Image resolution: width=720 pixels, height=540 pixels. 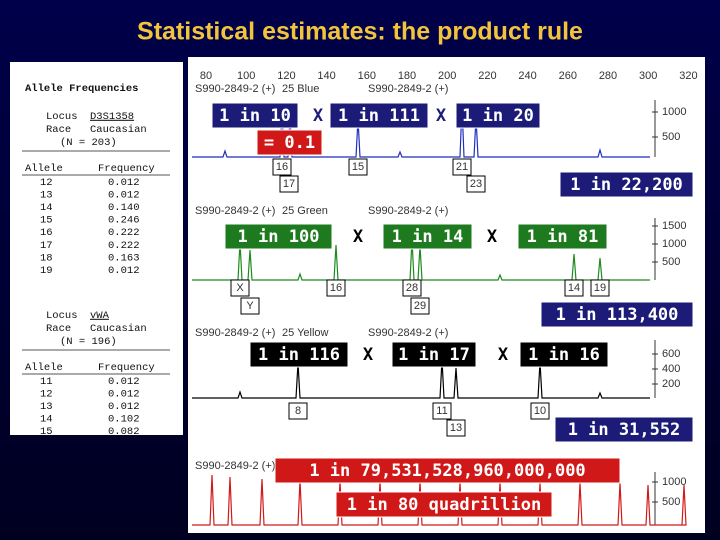 I want to click on locus: D3S1358, so click(x=112, y=117).